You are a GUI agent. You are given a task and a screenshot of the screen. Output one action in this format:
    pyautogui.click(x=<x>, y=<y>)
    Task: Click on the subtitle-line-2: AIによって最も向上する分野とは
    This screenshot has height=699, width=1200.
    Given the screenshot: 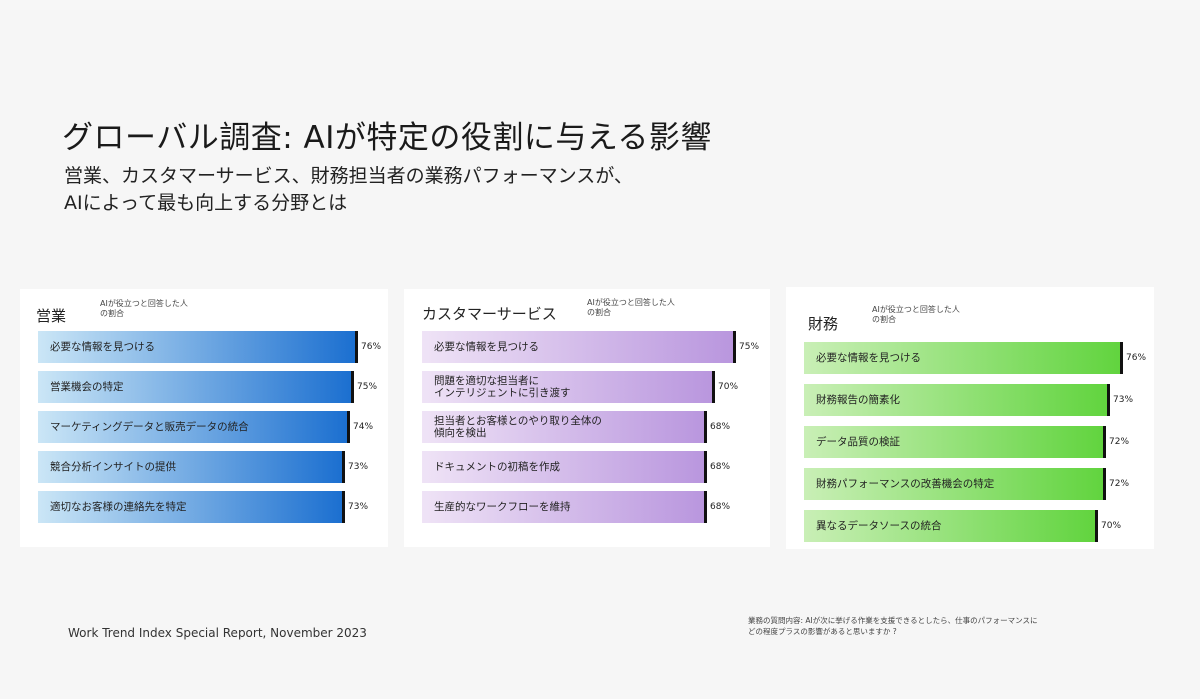 What is the action you would take?
    pyautogui.click(x=206, y=203)
    